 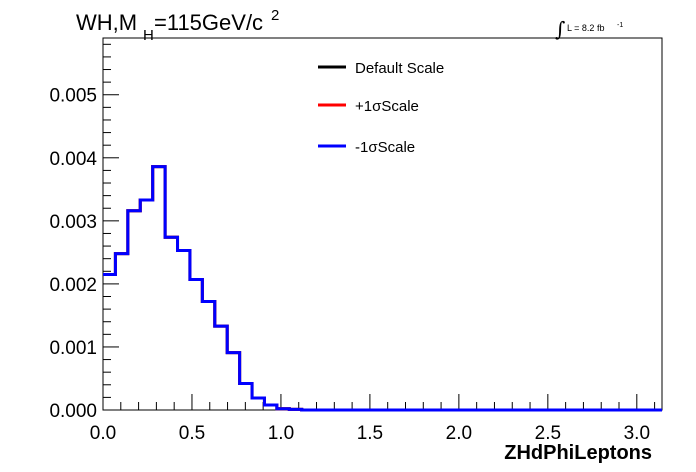 What do you see at coordinates (73, 348) in the screenshot?
I see `y-tick-label: 0.001` at bounding box center [73, 348].